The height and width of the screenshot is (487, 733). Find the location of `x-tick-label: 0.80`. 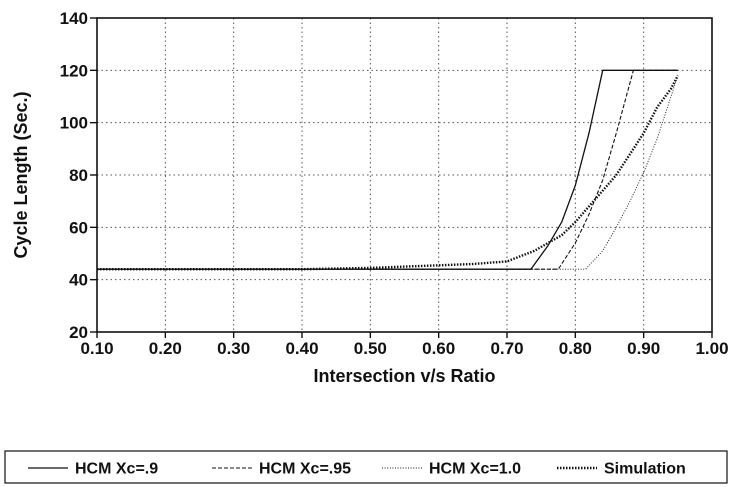

x-tick-label: 0.80 is located at coordinates (575, 348).